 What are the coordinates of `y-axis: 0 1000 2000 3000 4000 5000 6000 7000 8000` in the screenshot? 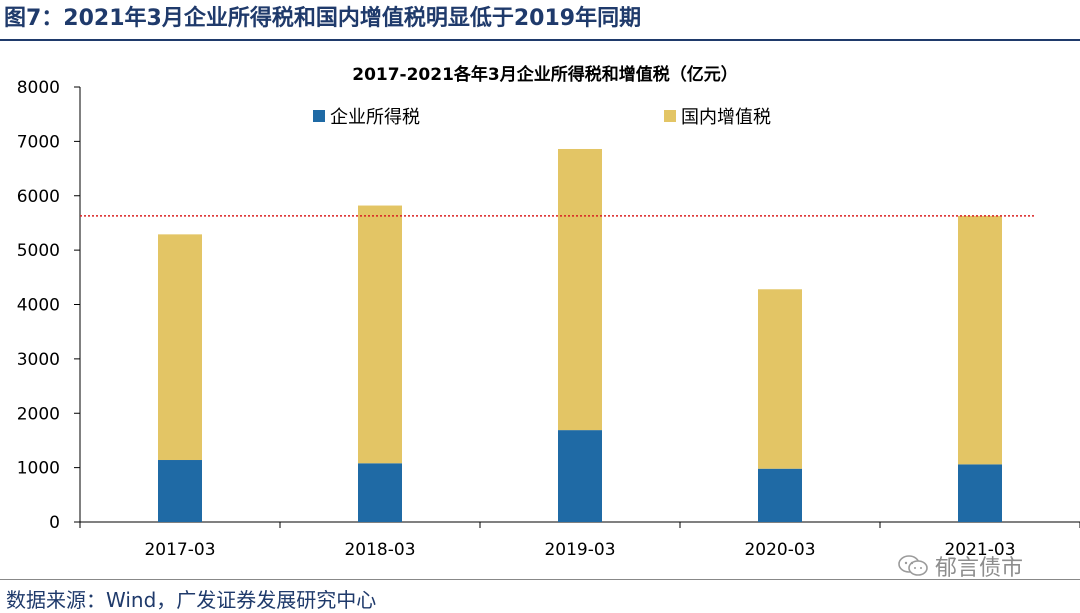 It's located at (49, 305).